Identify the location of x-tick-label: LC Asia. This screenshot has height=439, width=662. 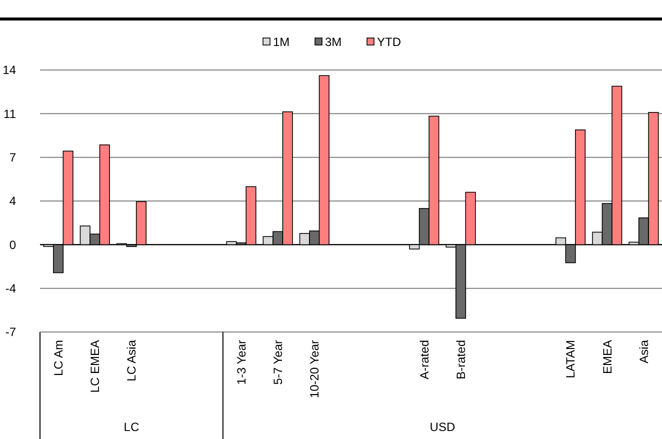
(131, 361).